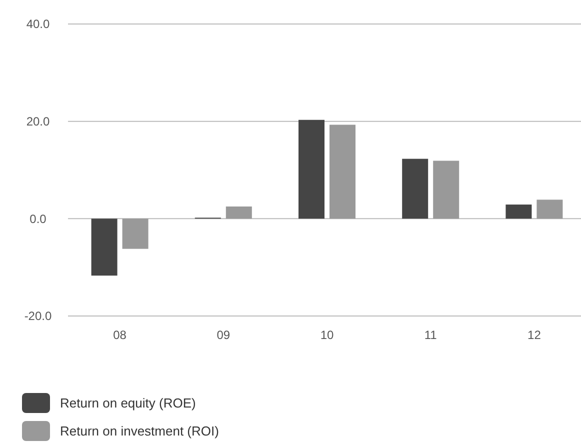  I want to click on x-tick-label: 09, so click(223, 335).